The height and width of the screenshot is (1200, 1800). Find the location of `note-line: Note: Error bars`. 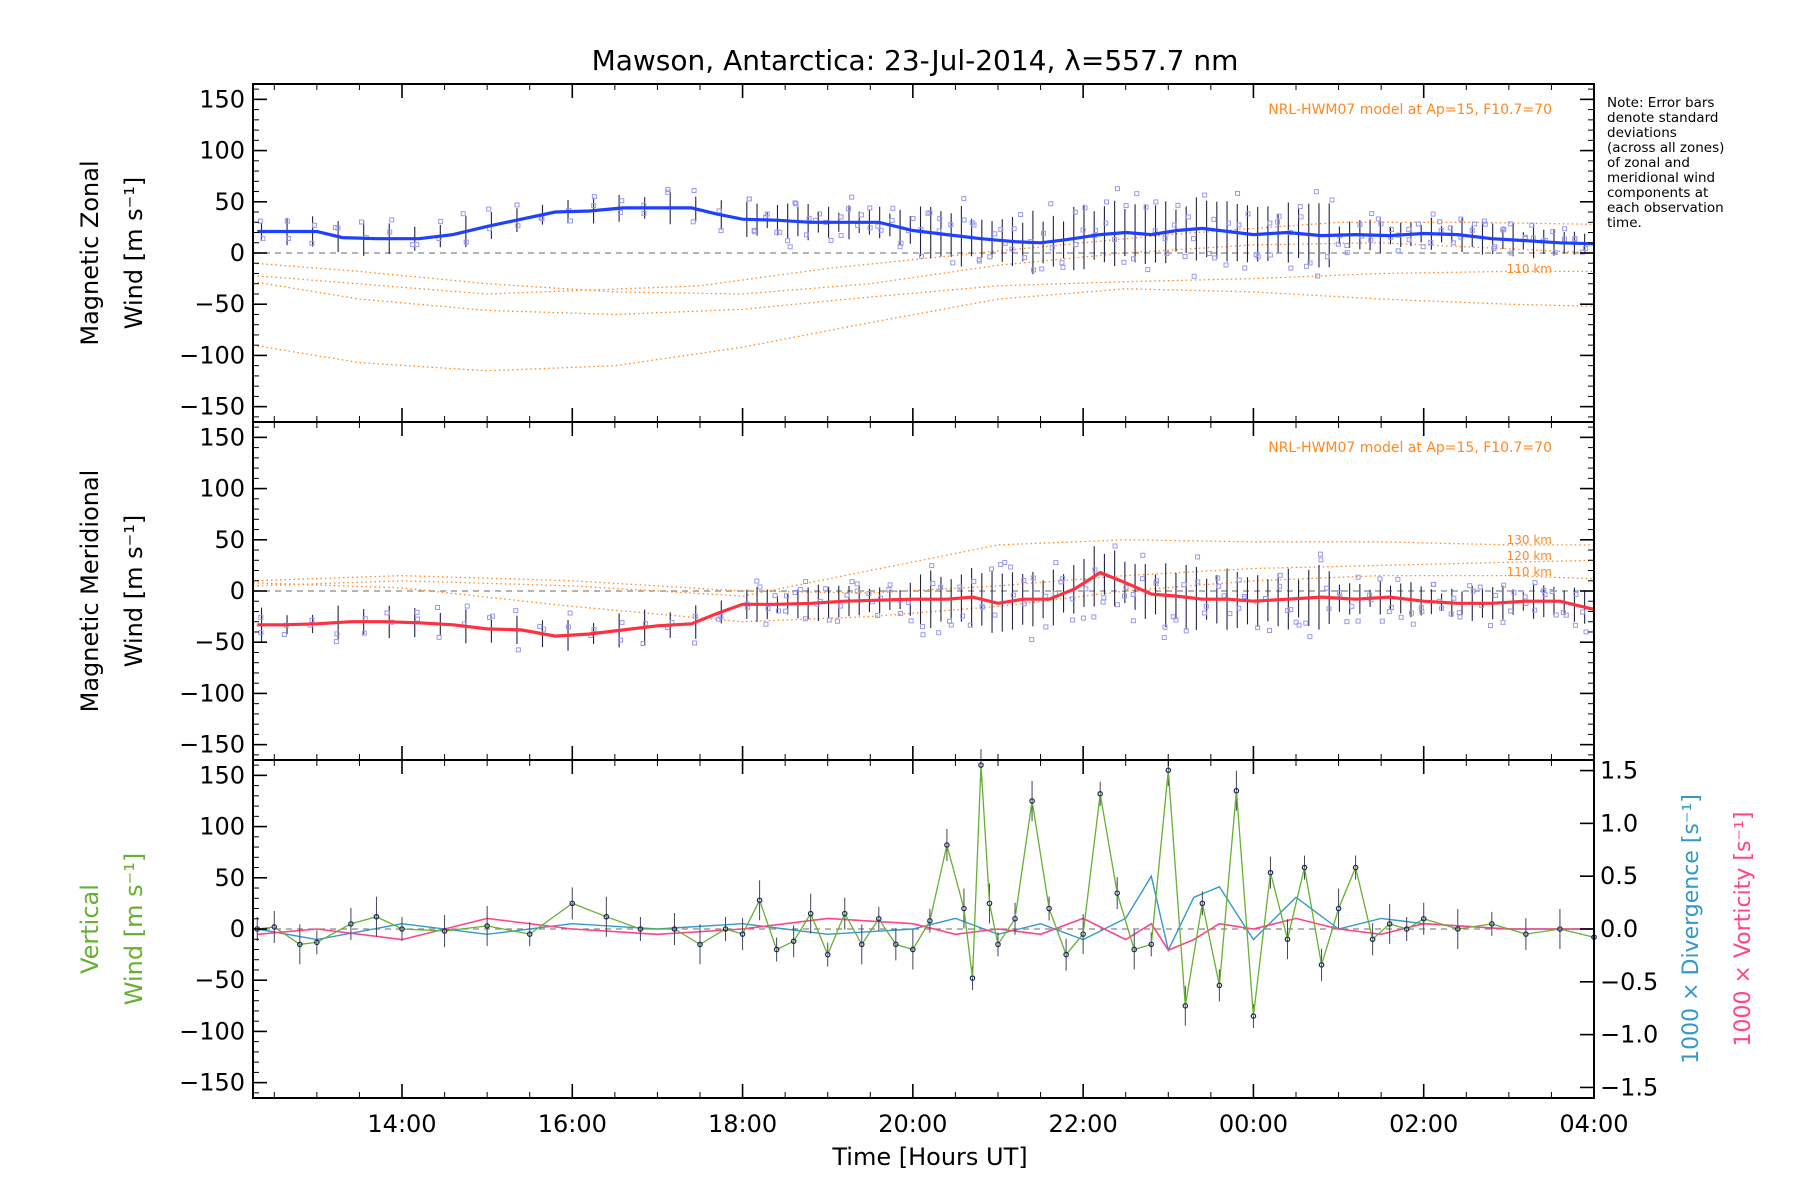

note-line: Note: Error bars is located at coordinates (1661, 103).